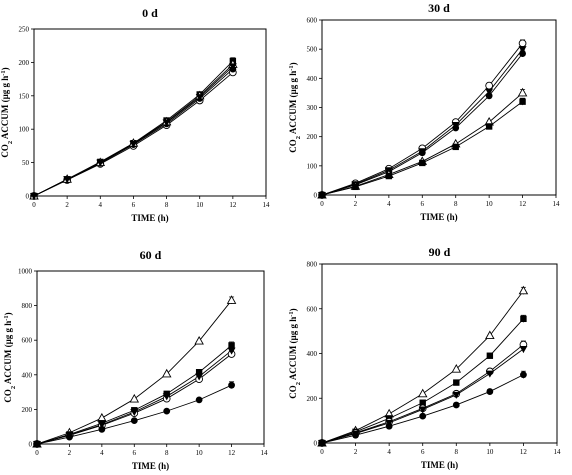 This screenshot has height=475, width=572. Describe the element at coordinates (26, 163) in the screenshot. I see `y-tick-label: 50` at that location.